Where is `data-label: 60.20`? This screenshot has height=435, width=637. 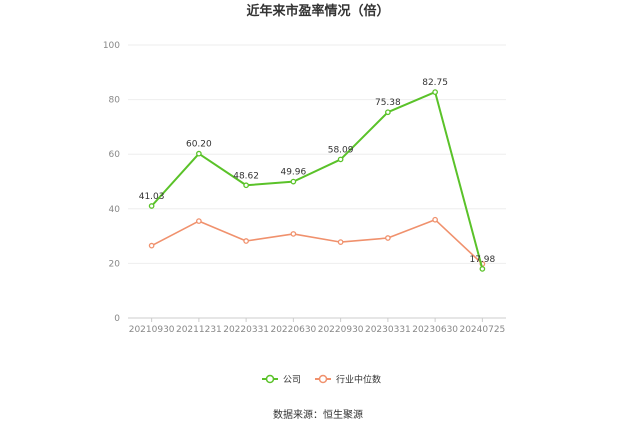
data-label: 60.20 is located at coordinates (199, 145).